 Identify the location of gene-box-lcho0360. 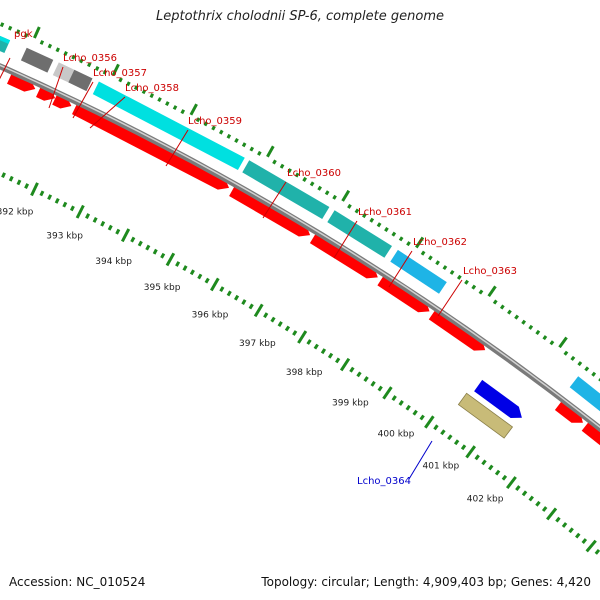
(286, 189).